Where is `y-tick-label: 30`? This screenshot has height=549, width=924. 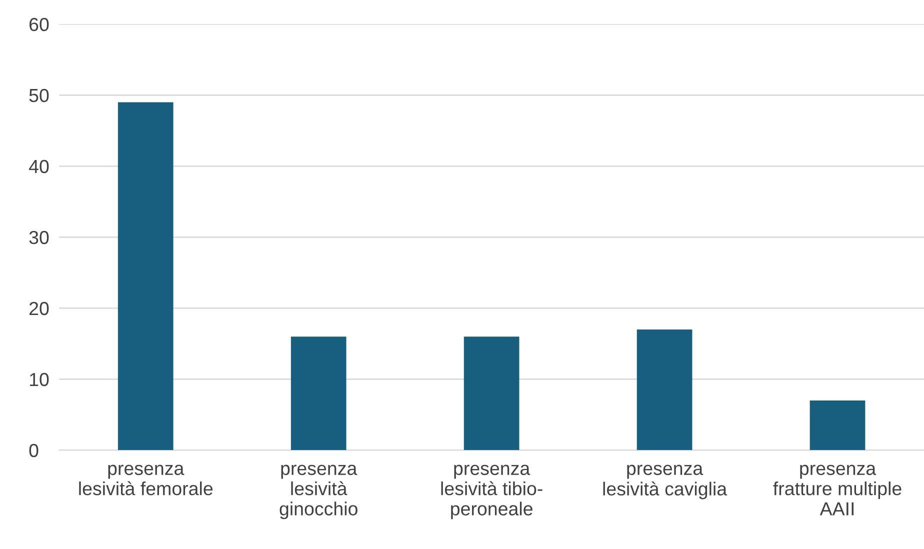
y-tick-label: 30 is located at coordinates (39, 237).